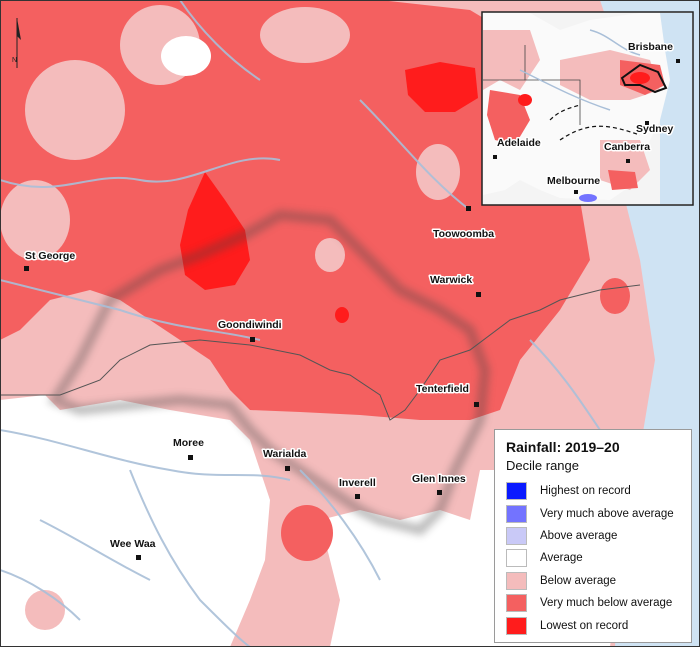 This screenshot has width=700, height=647. I want to click on inset-city-label: Sydney, so click(655, 129).